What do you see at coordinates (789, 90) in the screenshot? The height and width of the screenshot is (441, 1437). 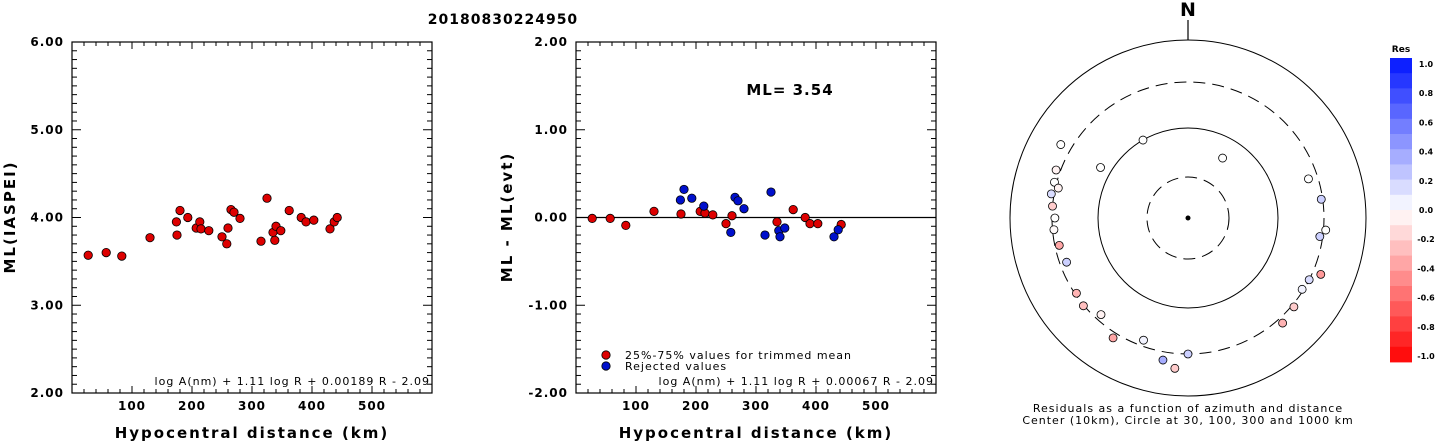 I see `ml-value-annotation: ML= 3.54` at bounding box center [789, 90].